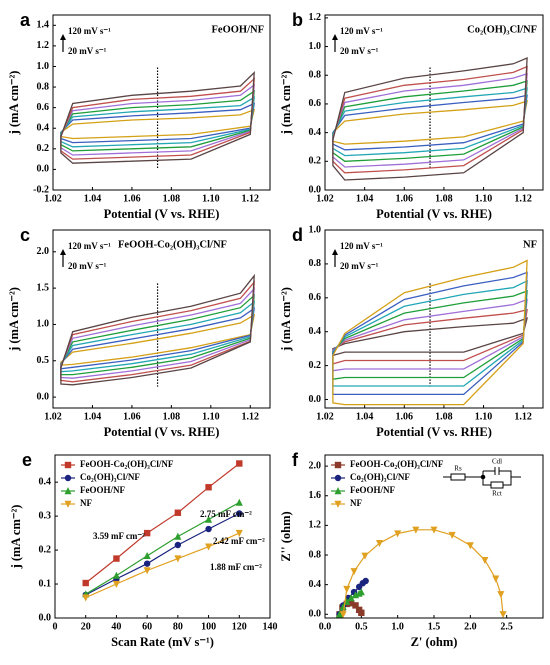 This screenshot has width=550, height=665. What do you see at coordinates (502, 29) in the screenshot?
I see `sample-label: Co₂(OH)₃Cl/NF` at bounding box center [502, 29].